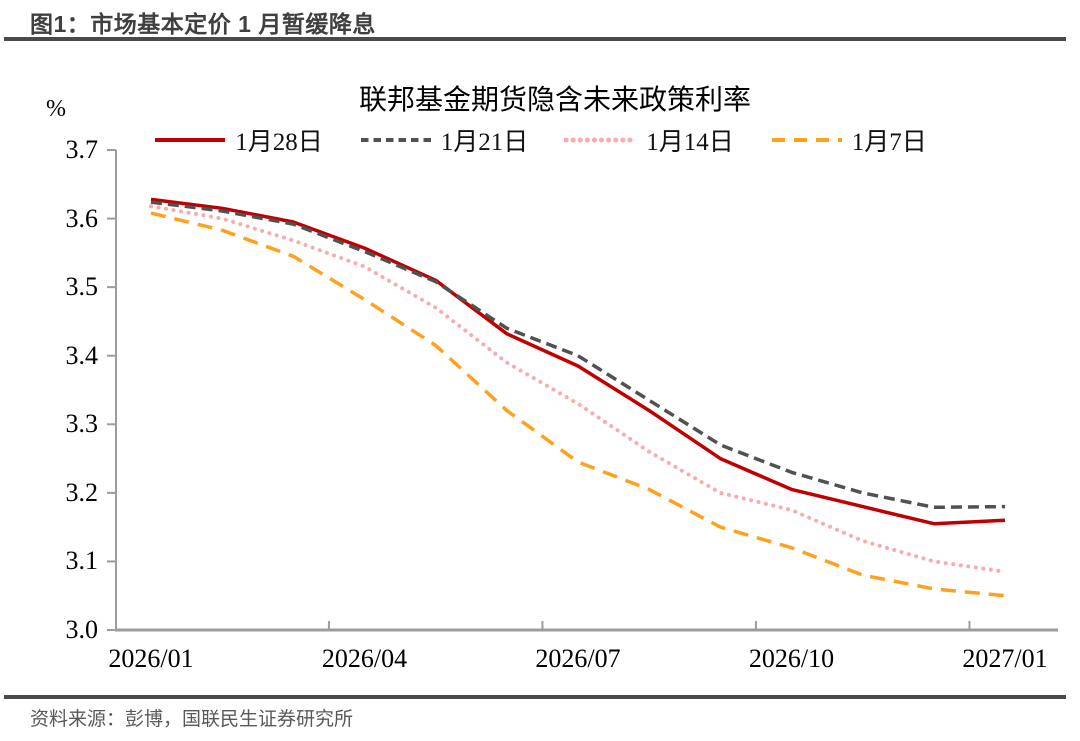 The width and height of the screenshot is (1080, 741). Describe the element at coordinates (56, 109) in the screenshot. I see `y-axis-unit-label: %` at that location.